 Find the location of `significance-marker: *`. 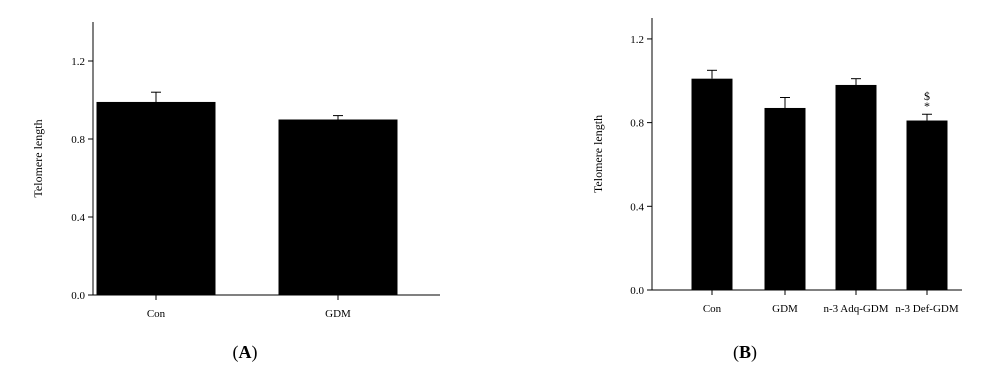

significance-marker: * is located at coordinates (927, 106).